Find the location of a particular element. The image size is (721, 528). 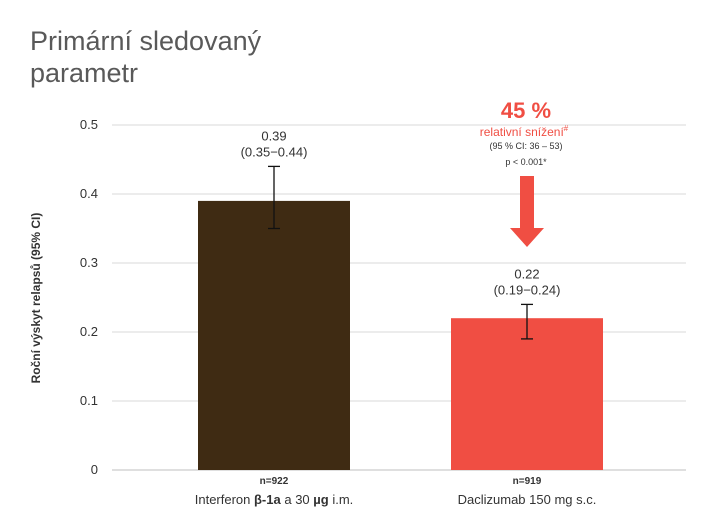

data-label-ci-1: (0.19−0.24) is located at coordinates (527, 289).